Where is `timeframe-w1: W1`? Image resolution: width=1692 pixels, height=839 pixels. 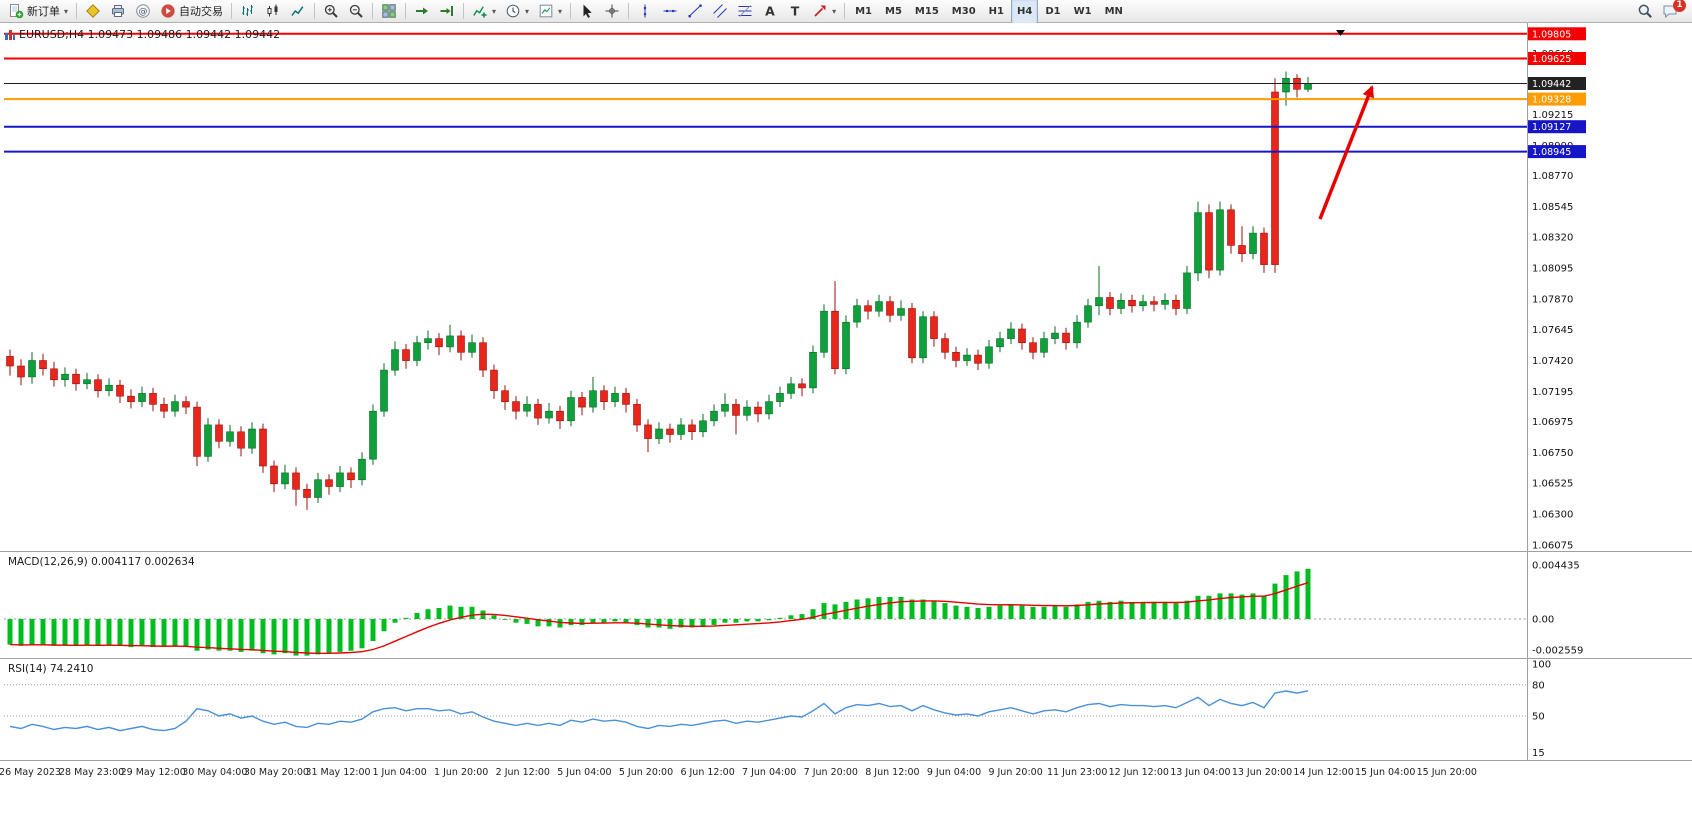
timeframe-w1: W1 is located at coordinates (1083, 12).